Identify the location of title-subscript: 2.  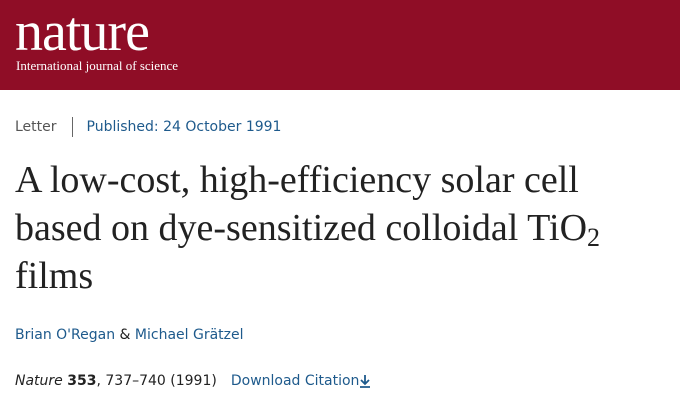
(594, 237).